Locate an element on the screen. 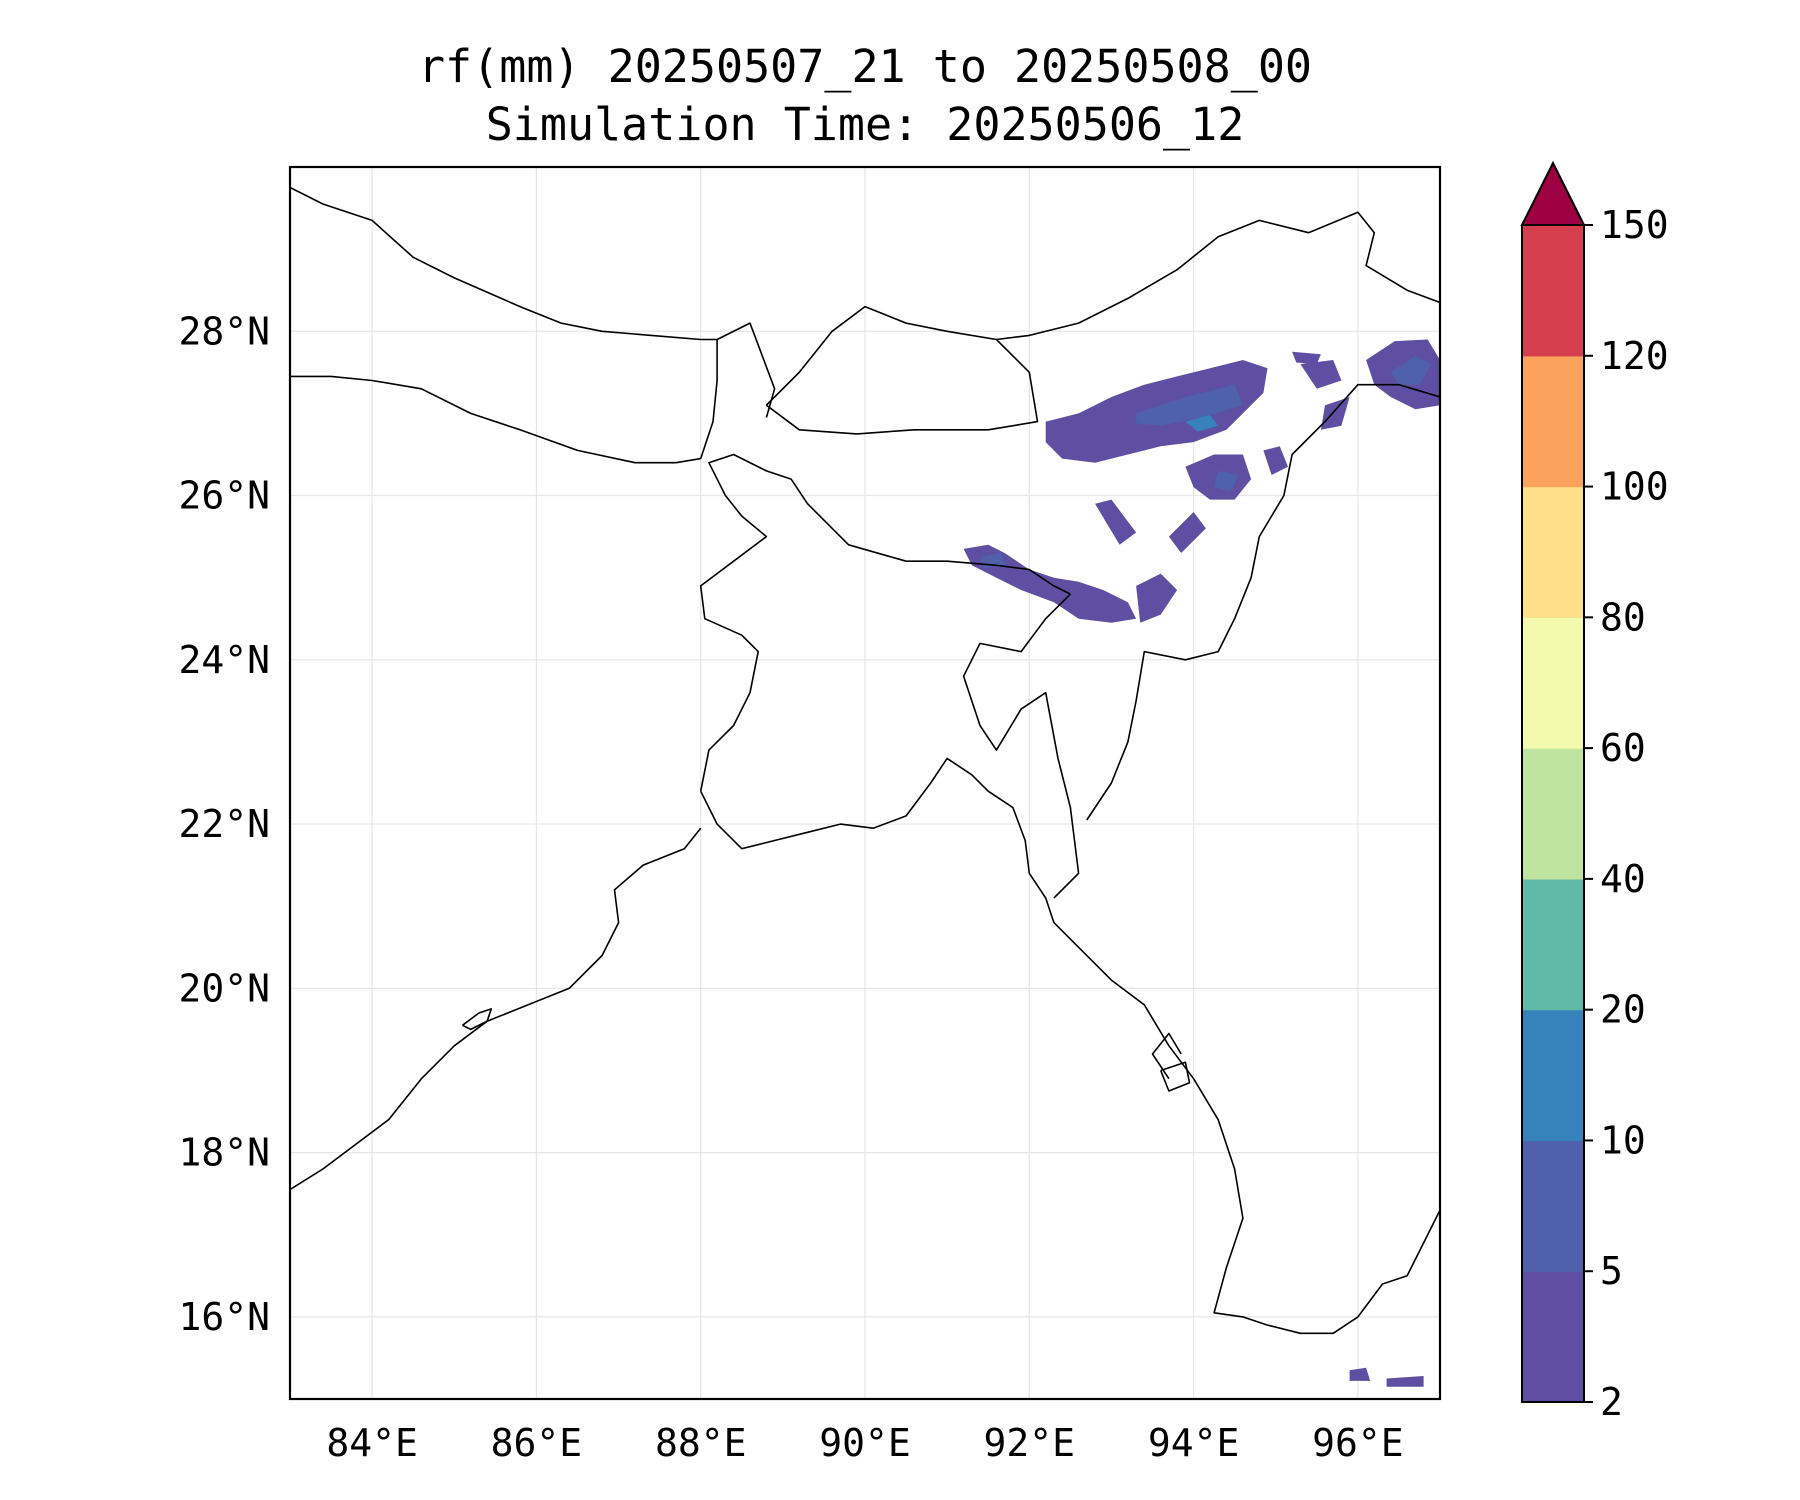 The width and height of the screenshot is (1800, 1500). colorbar-tick-label: 150 is located at coordinates (1634, 225).